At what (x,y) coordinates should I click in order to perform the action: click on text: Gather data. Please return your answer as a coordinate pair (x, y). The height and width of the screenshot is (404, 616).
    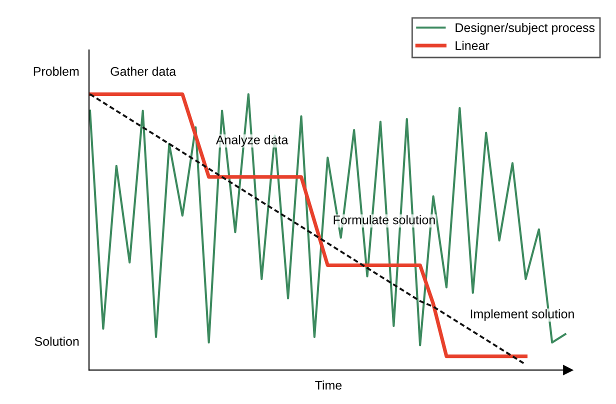
    Looking at the image, I should click on (143, 71).